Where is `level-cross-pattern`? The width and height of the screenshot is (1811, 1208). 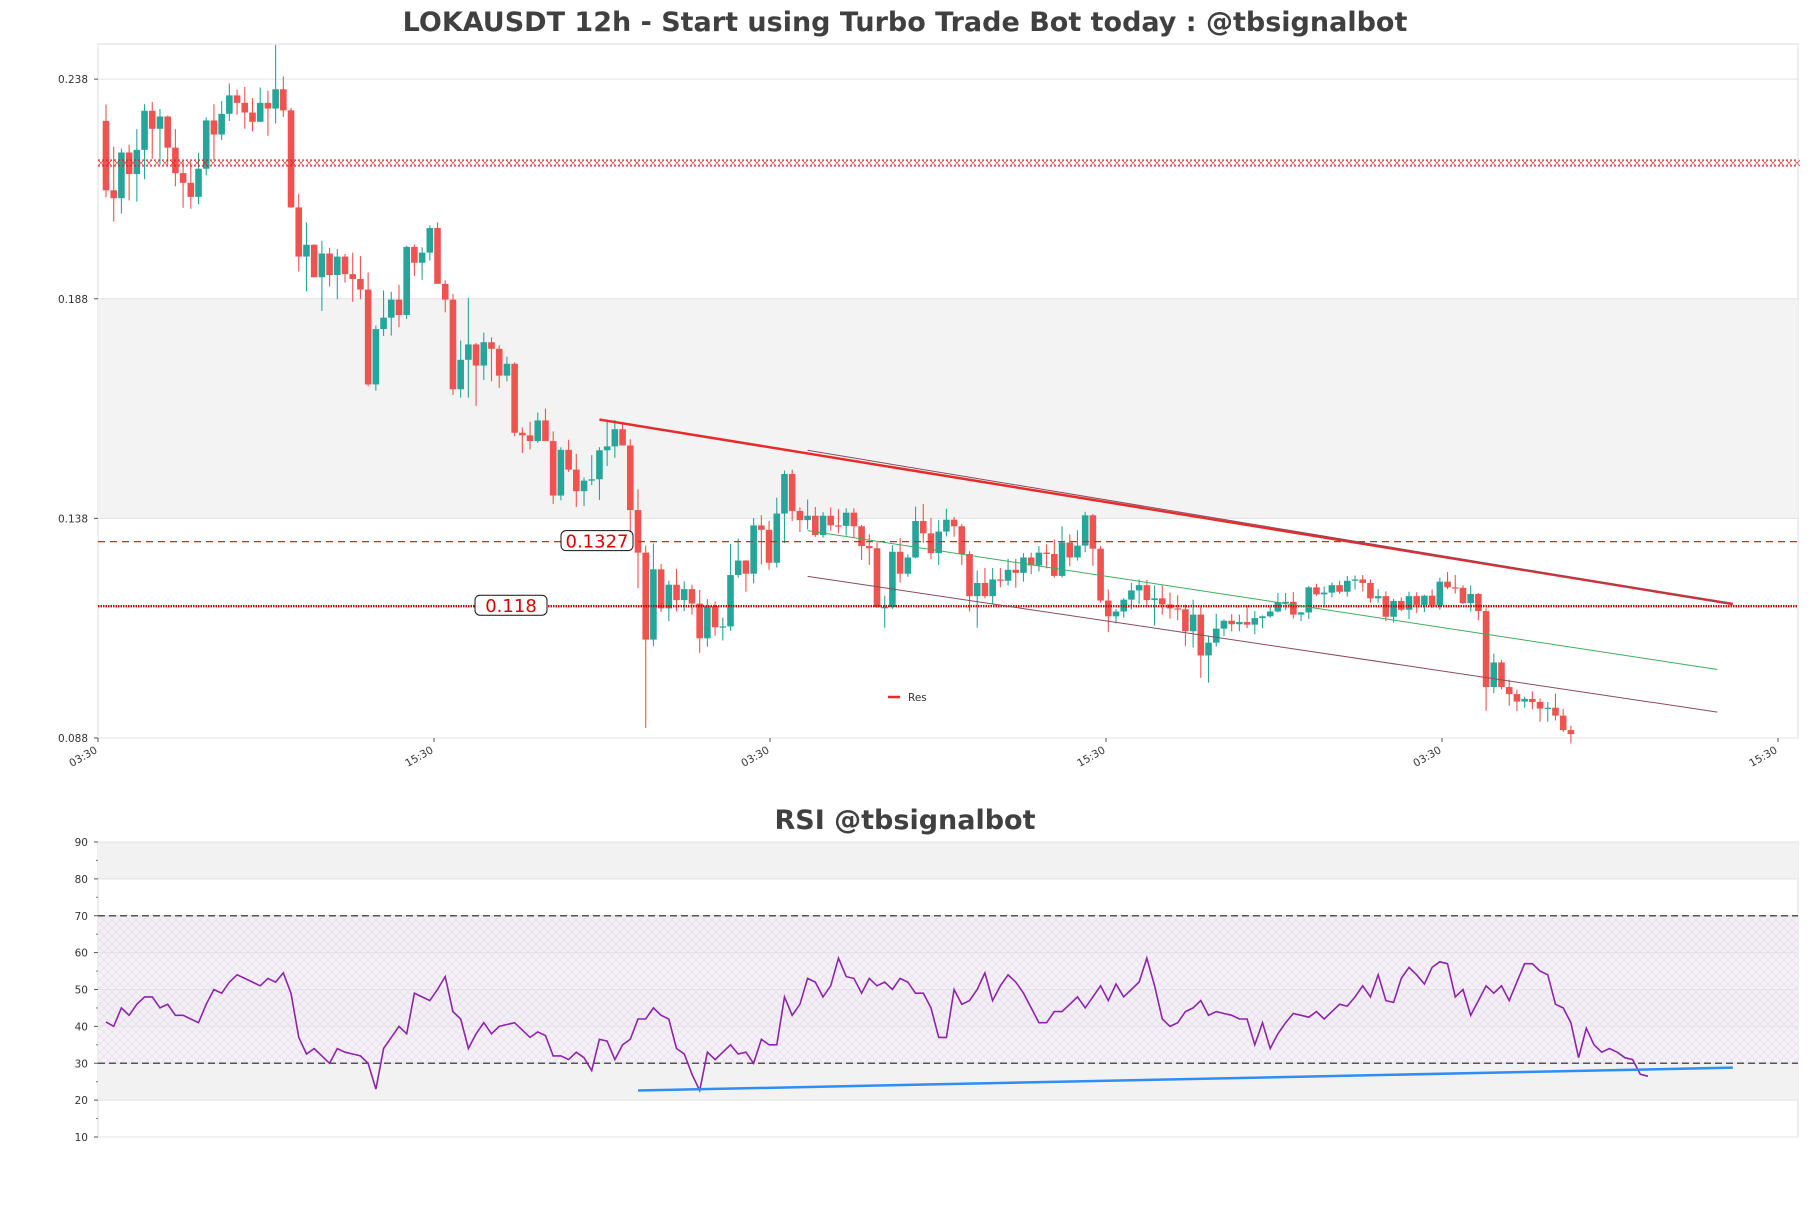
level-cross-pattern is located at coordinates (949, 163).